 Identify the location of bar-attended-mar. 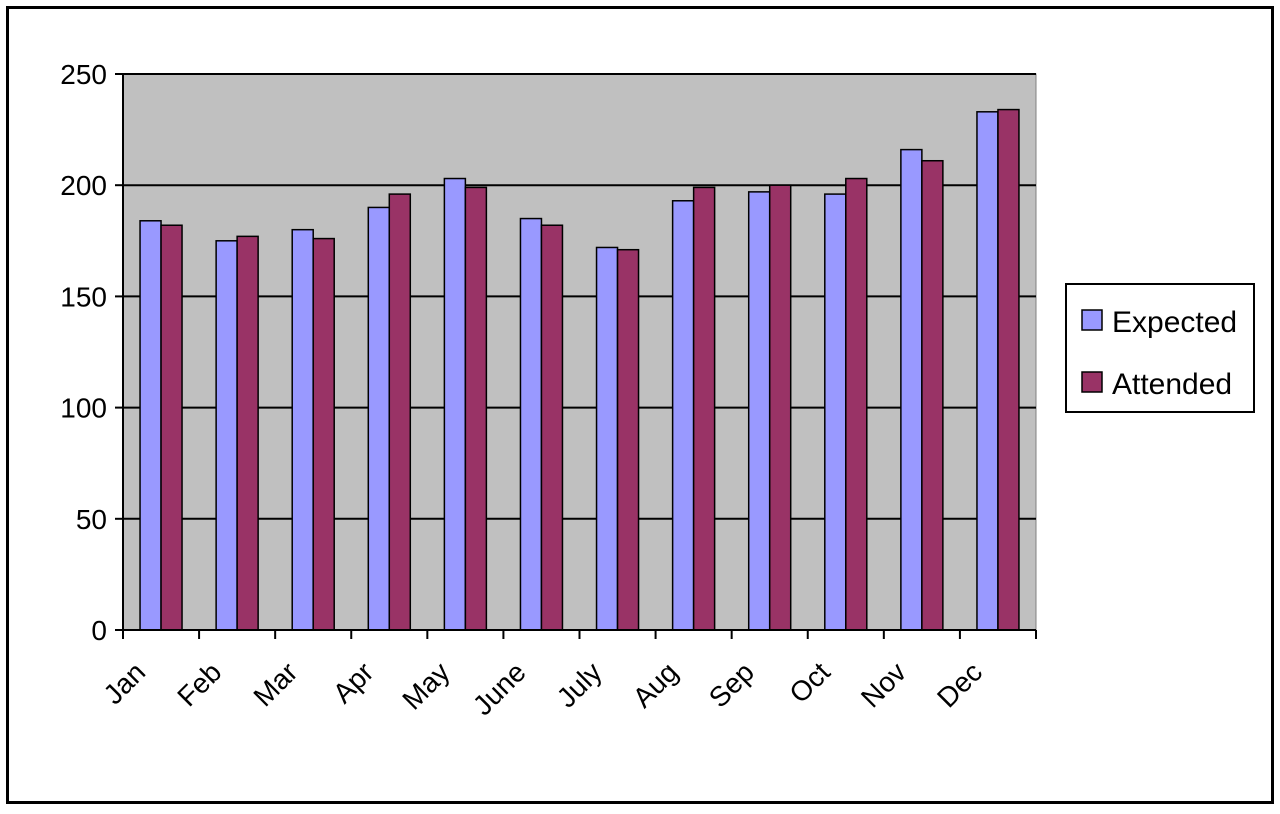
(323, 434).